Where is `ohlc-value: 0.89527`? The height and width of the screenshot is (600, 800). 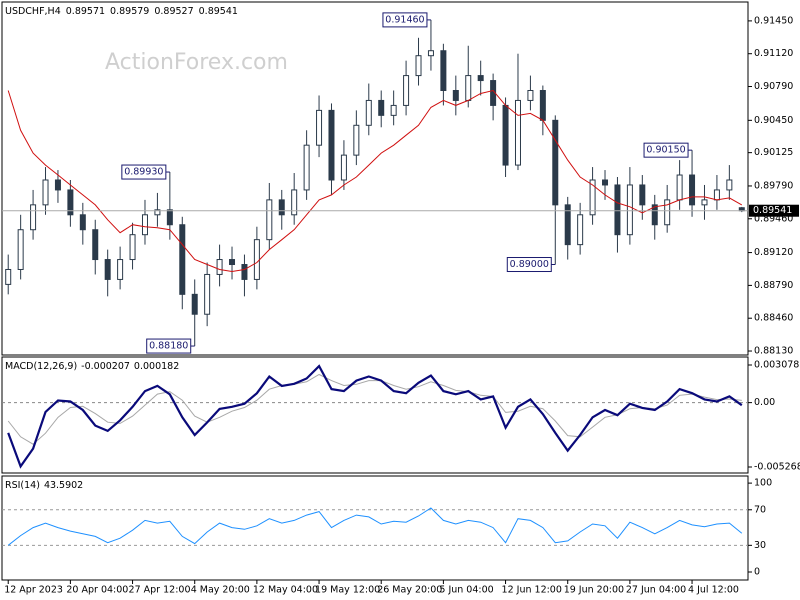
ohlc-value: 0.89527 is located at coordinates (173, 11).